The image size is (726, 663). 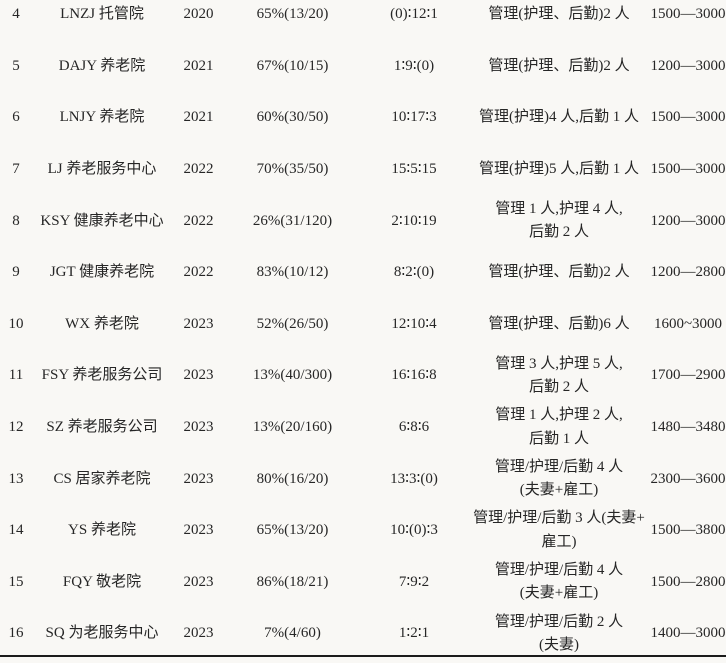 What do you see at coordinates (688, 478) in the screenshot?
I see `cell-price: 2300—3600` at bounding box center [688, 478].